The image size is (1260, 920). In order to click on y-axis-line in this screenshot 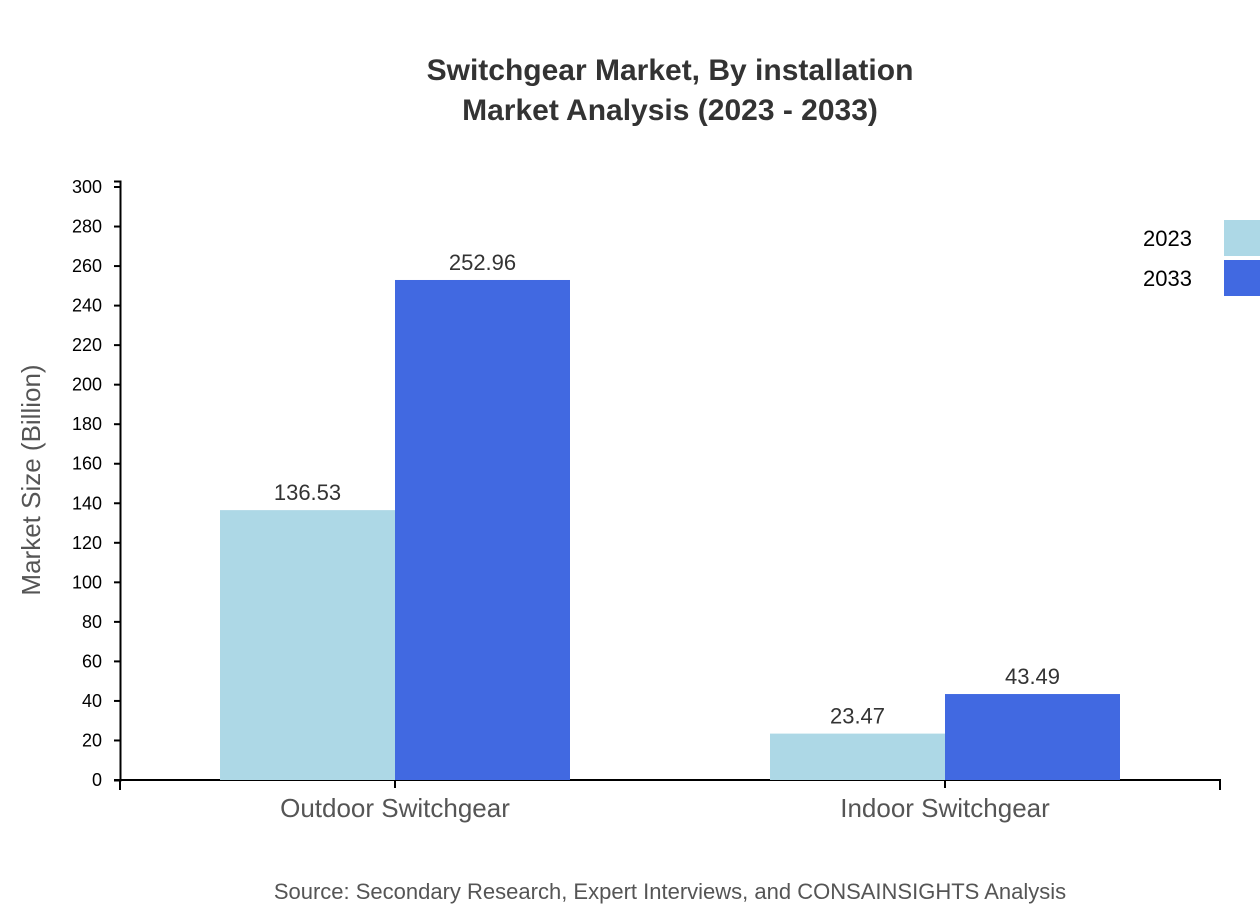, I will do `click(118, 481)`.